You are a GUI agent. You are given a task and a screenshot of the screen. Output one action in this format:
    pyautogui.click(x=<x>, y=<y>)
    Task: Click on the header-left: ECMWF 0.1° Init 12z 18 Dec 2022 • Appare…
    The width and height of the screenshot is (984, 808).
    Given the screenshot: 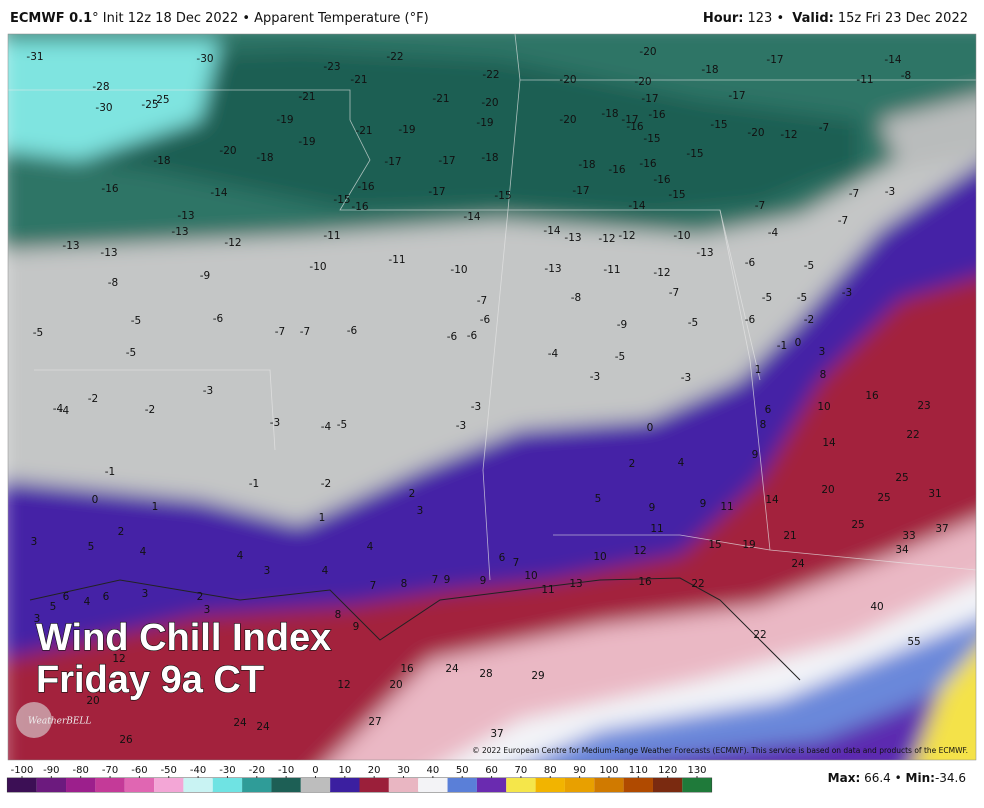 What is the action you would take?
    pyautogui.click(x=219, y=18)
    